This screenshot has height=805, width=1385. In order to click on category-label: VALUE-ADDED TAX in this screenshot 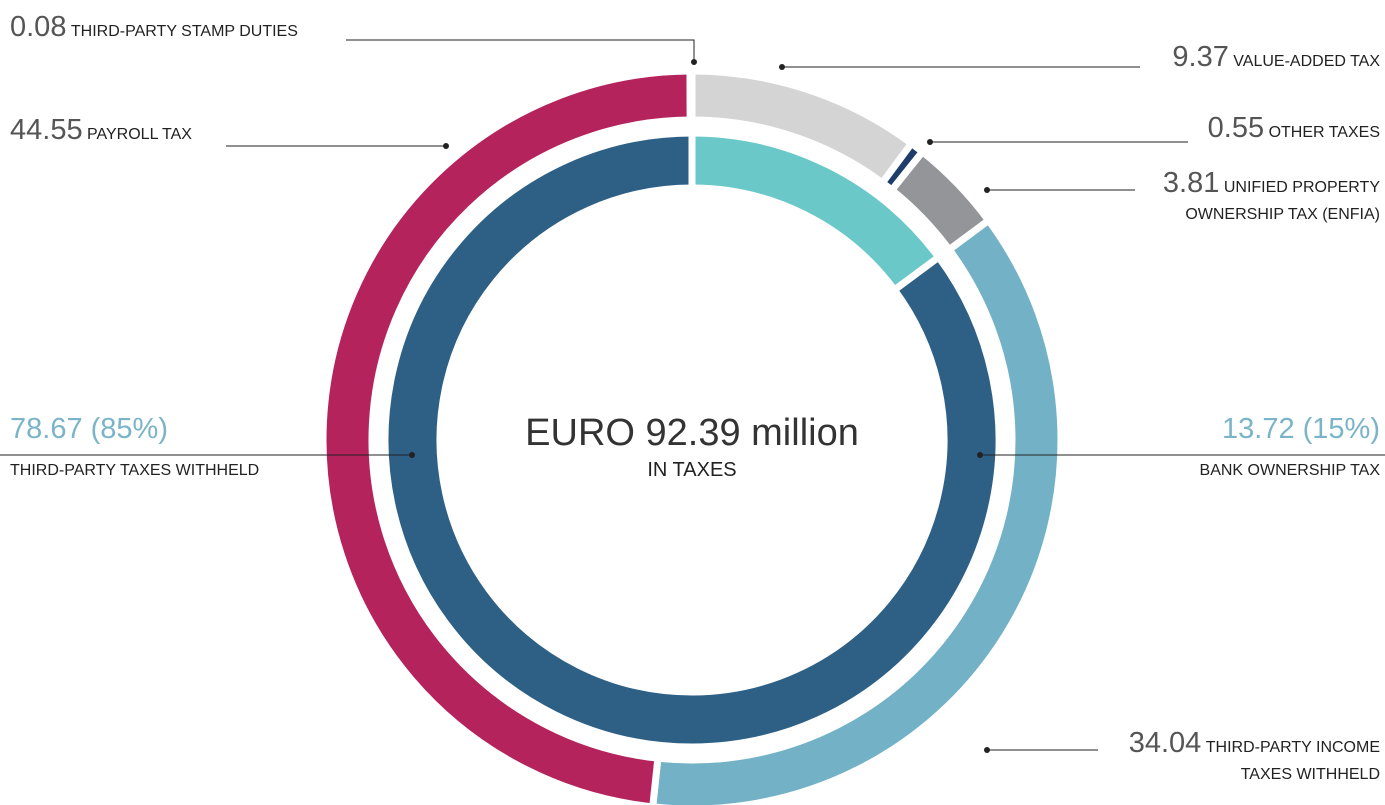, I will do `click(1306, 61)`.